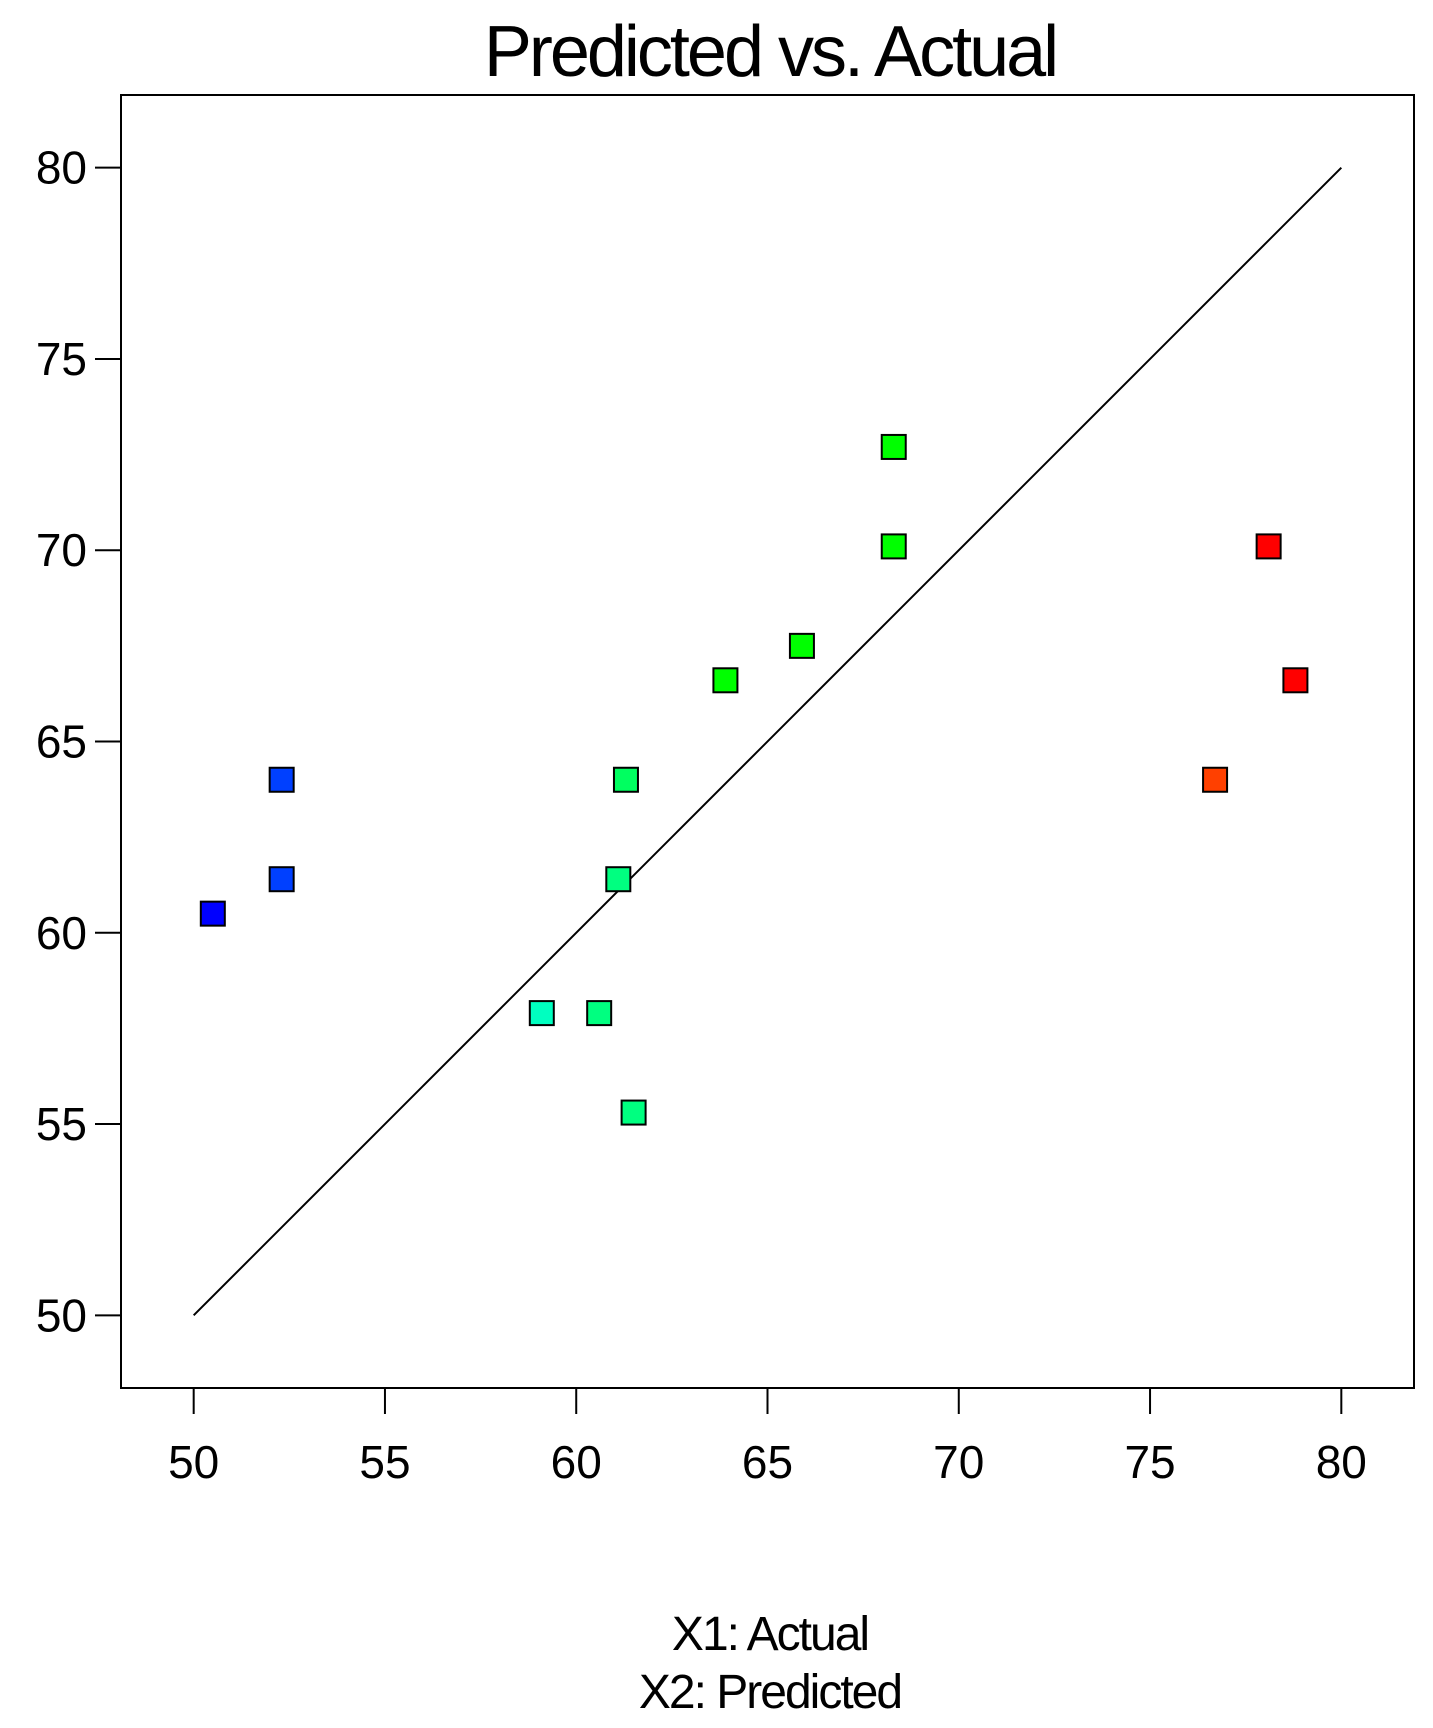 The image size is (1433, 1728). What do you see at coordinates (1341, 1462) in the screenshot?
I see `x-tick-label: 80` at bounding box center [1341, 1462].